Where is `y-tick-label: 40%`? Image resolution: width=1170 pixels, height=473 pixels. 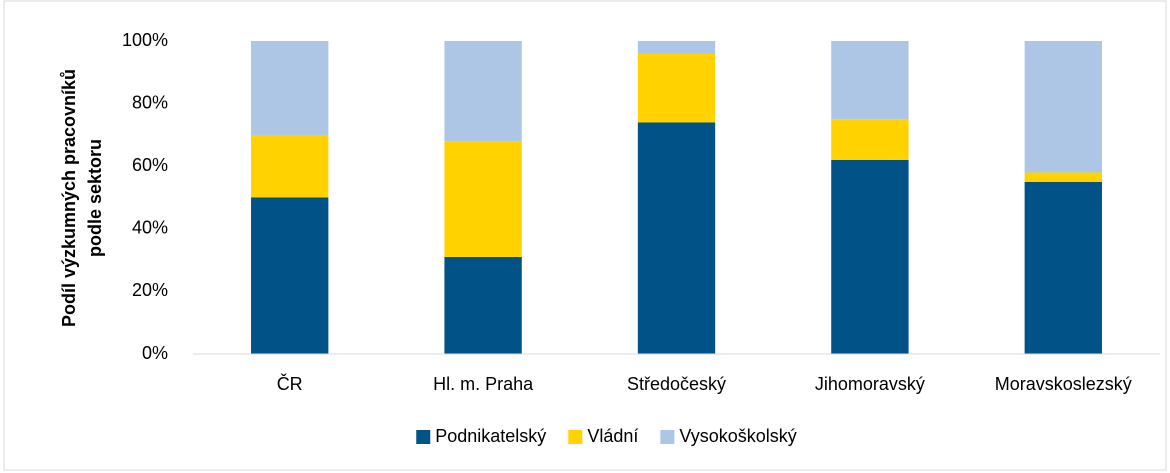 y-tick-label: 40% is located at coordinates (150, 228).